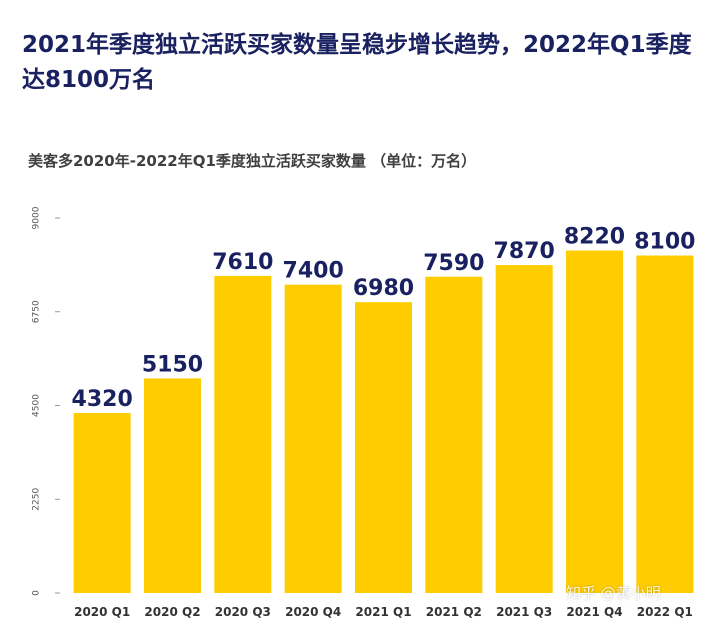 This screenshot has width=720, height=630. What do you see at coordinates (102, 612) in the screenshot?
I see `x-tick-label: 2020 Q1` at bounding box center [102, 612].